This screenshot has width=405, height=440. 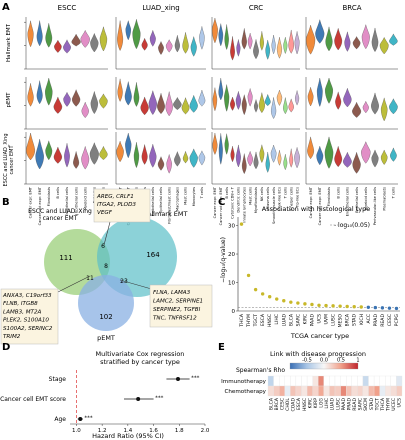 What do you see at coordinates (244, 205) in the screenshot?
I see `violin-x-label: Innate lymphocytes` at bounding box center [244, 205].